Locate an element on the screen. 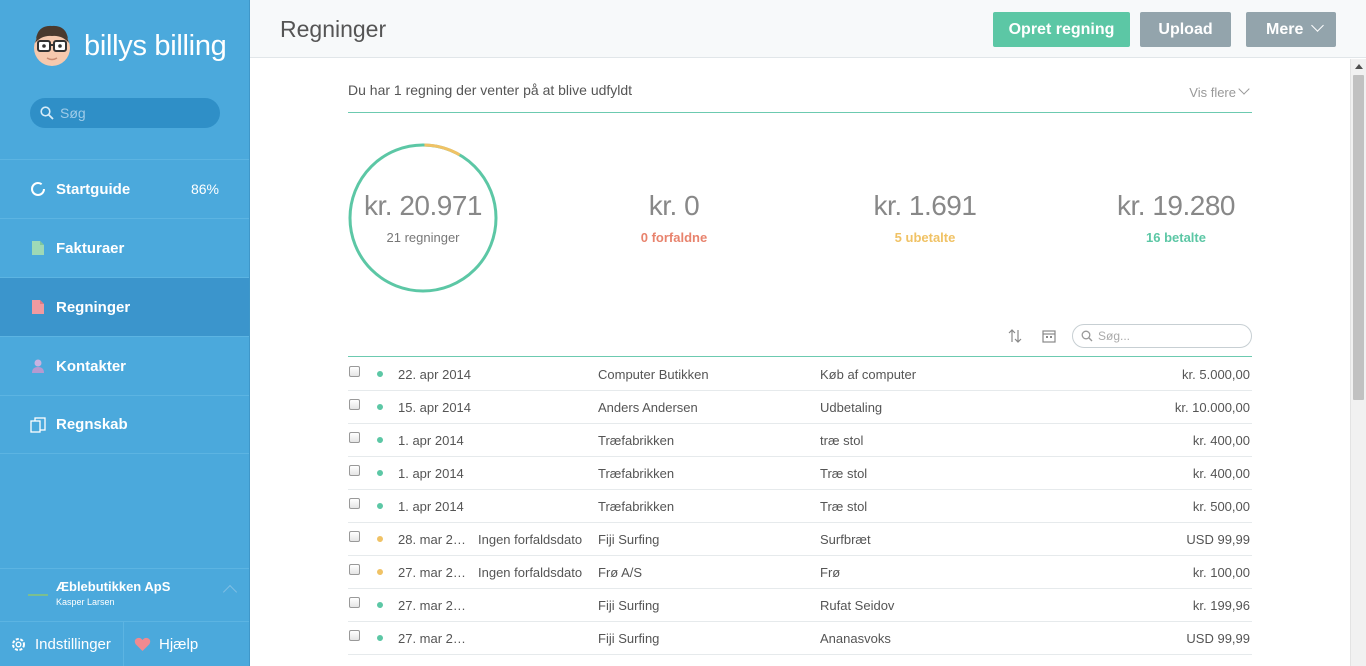 This screenshot has width=1366, height=666. sidebar-item-regnskab: Regnskab is located at coordinates (124, 424).